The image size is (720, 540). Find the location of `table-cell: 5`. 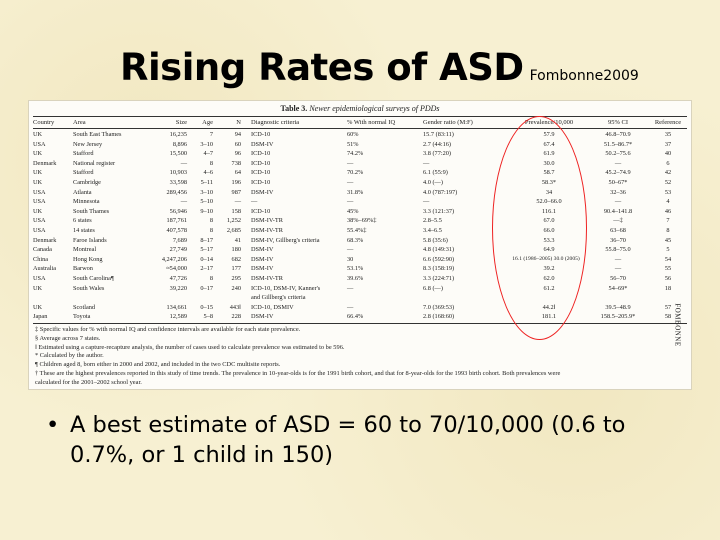

table-cell: 5 is located at coordinates (668, 250).